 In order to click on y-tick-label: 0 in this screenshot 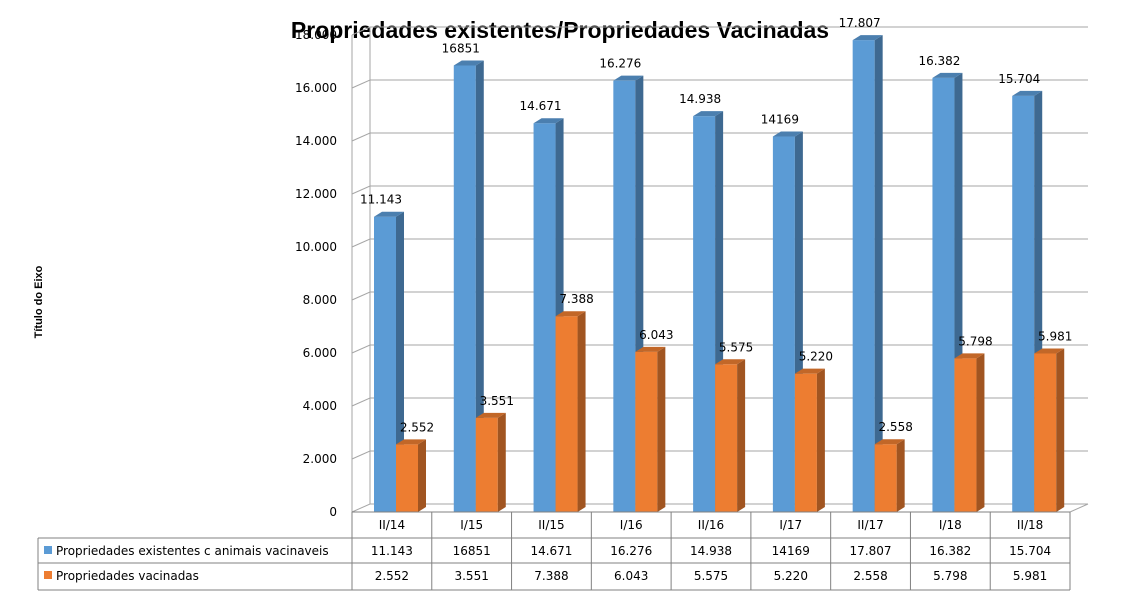, I will do `click(333, 512)`.